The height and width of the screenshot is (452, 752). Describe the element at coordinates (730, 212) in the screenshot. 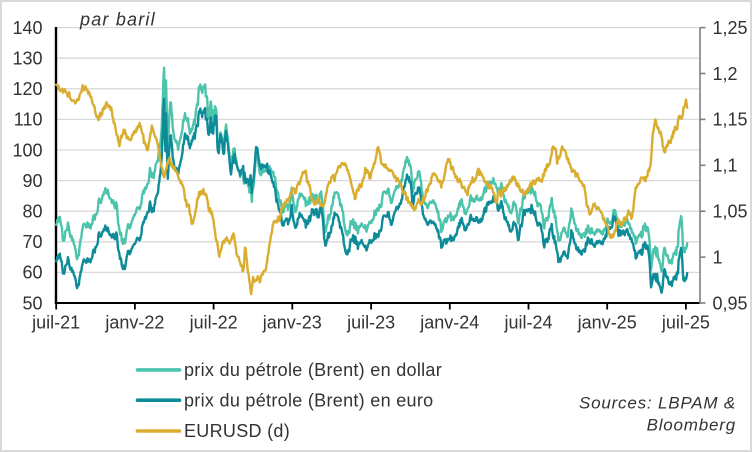

I see `svg-text: 1,05` at that location.